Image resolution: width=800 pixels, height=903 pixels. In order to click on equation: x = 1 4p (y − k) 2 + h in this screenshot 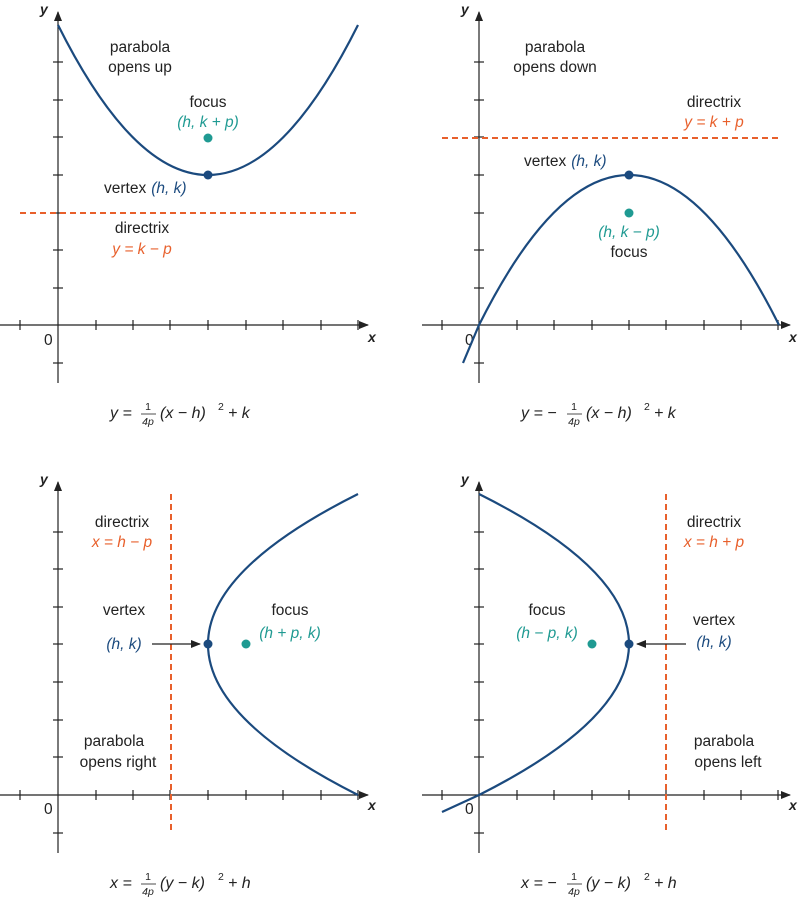, I will do `click(180, 884)`.